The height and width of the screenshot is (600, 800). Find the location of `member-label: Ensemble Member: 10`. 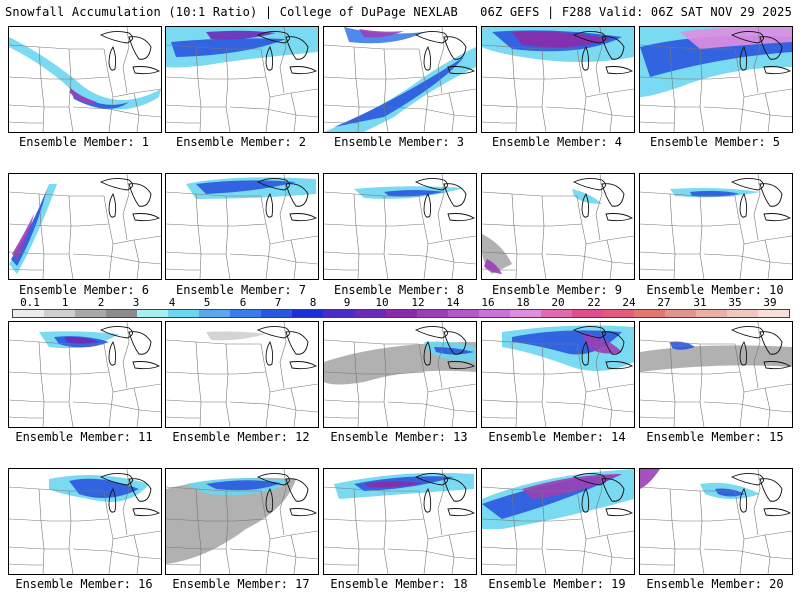

member-label: Ensemble Member: 10 is located at coordinates (715, 290).